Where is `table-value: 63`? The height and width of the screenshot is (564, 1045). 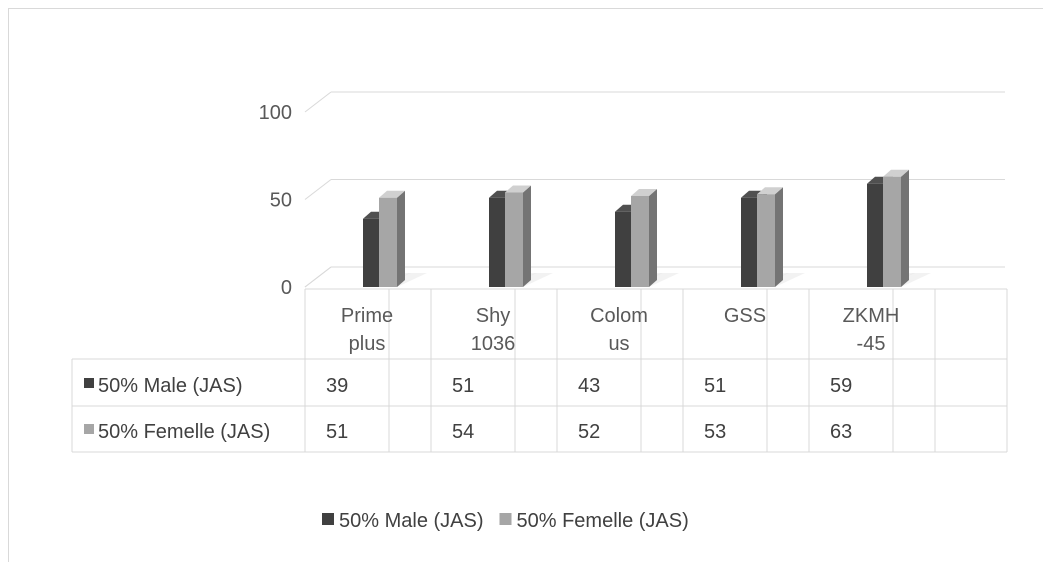 table-value: 63 is located at coordinates (841, 432).